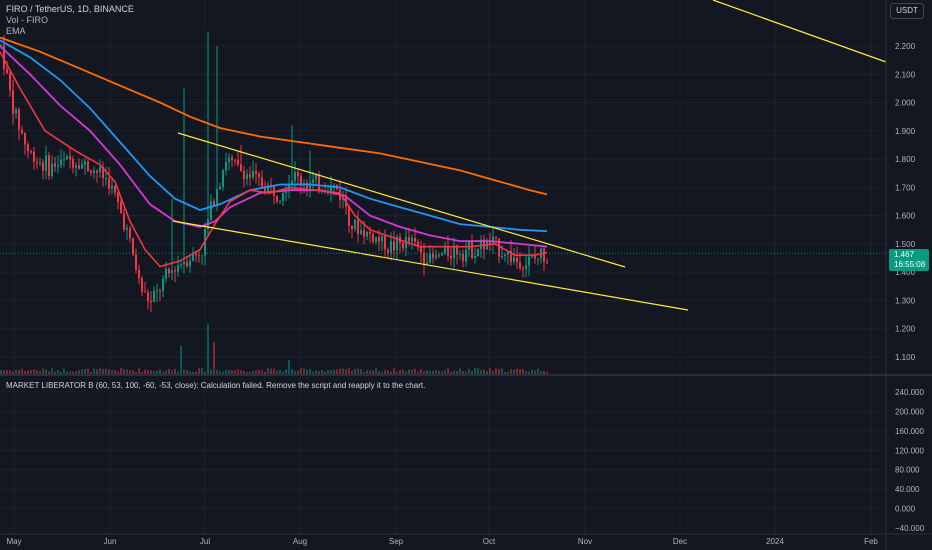 The height and width of the screenshot is (550, 932). I want to click on price-tick-label: 2.200, so click(905, 46).